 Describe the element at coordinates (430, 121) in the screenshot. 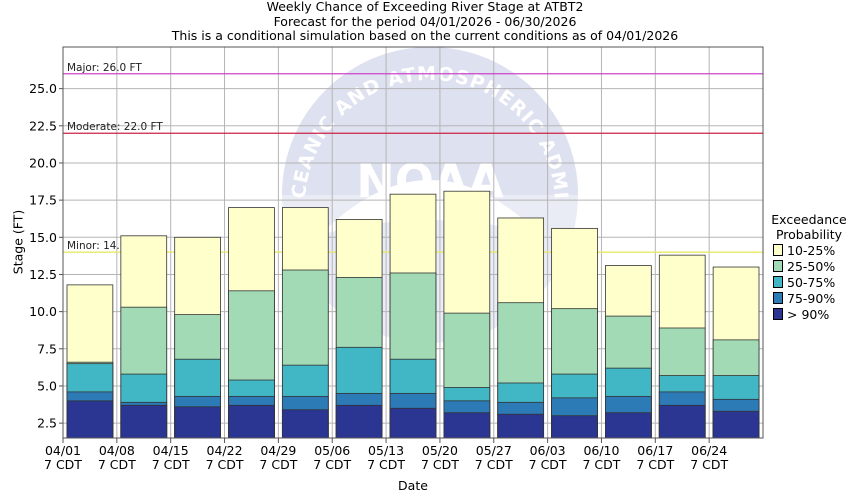

I see `watermark-upper` at that location.